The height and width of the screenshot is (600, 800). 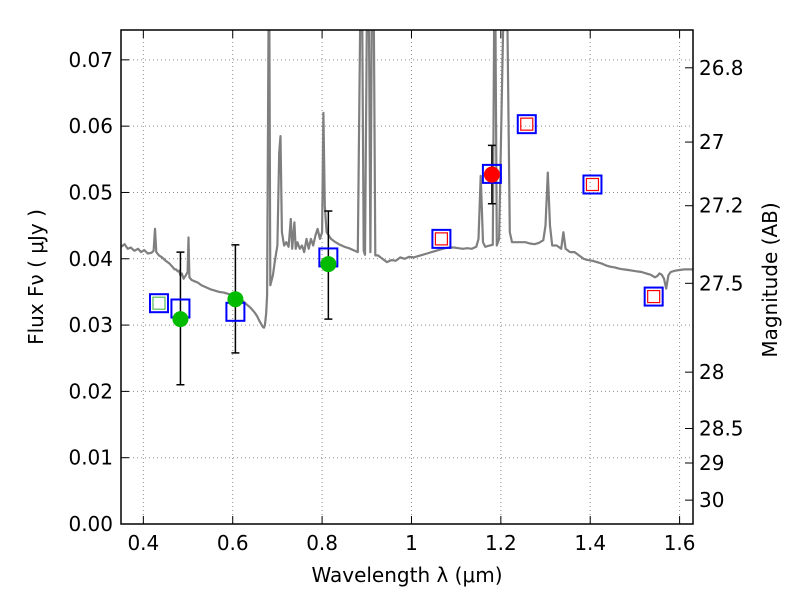 I want to click on x-tick-label: 0.4, so click(x=143, y=543).